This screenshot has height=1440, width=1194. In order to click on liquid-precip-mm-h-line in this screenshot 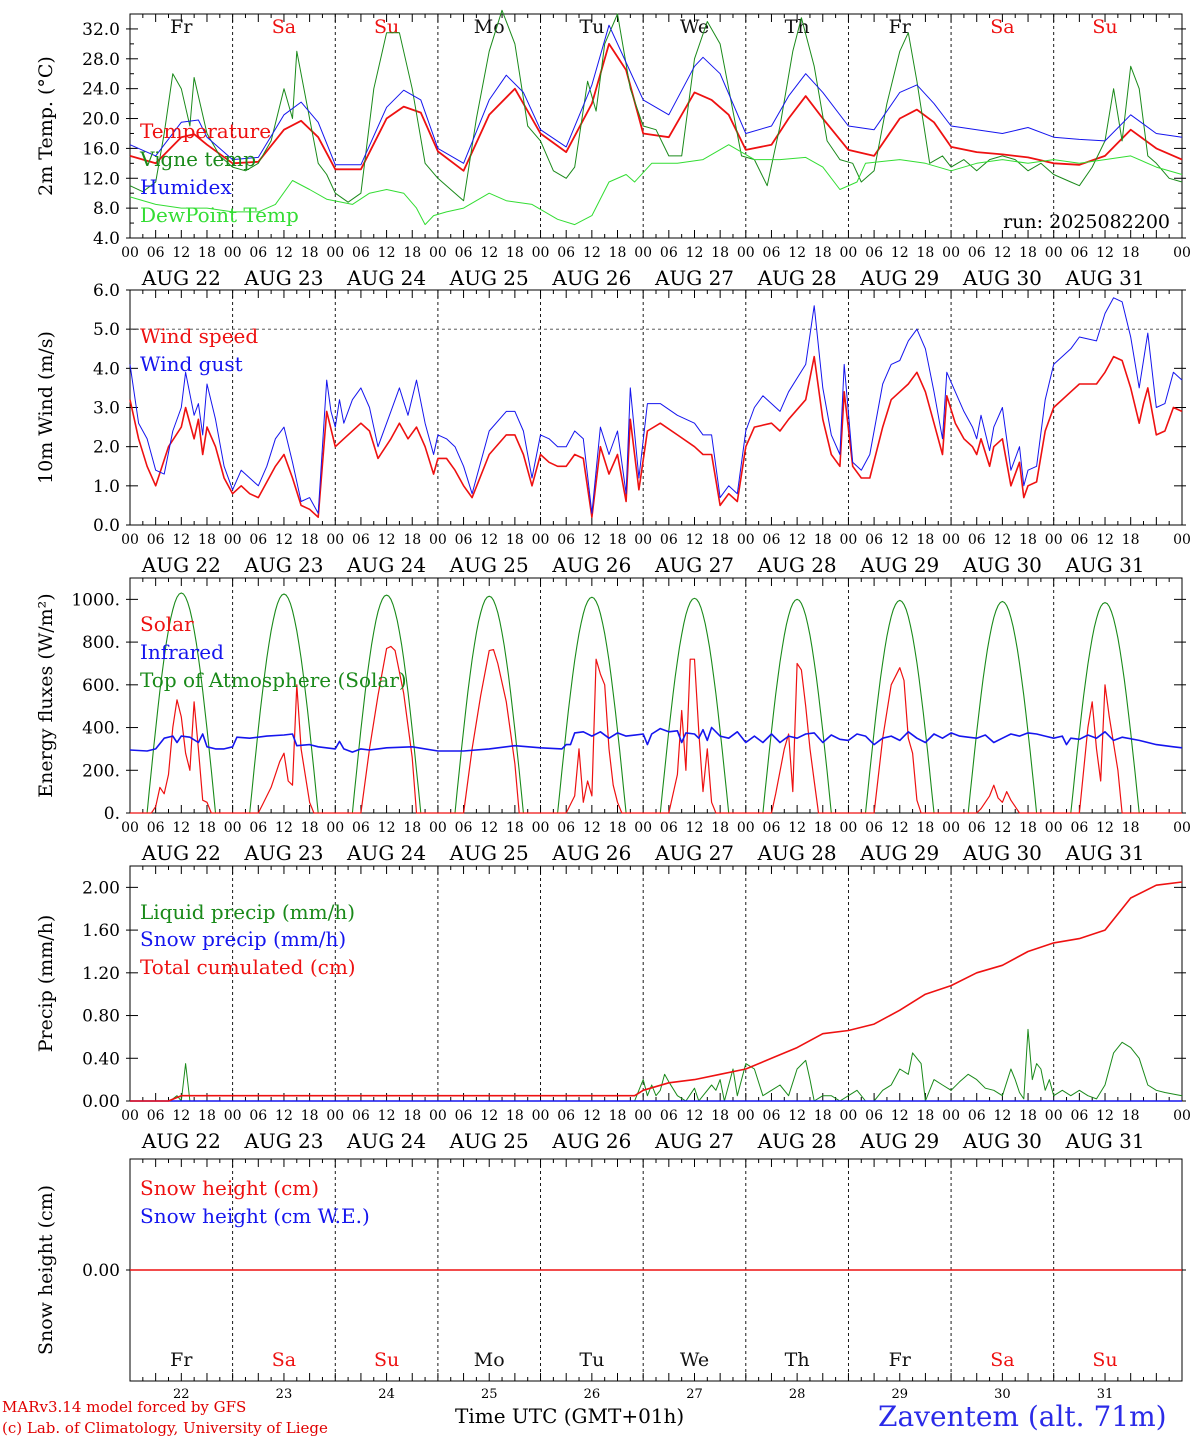, I will do `click(656, 1065)`.